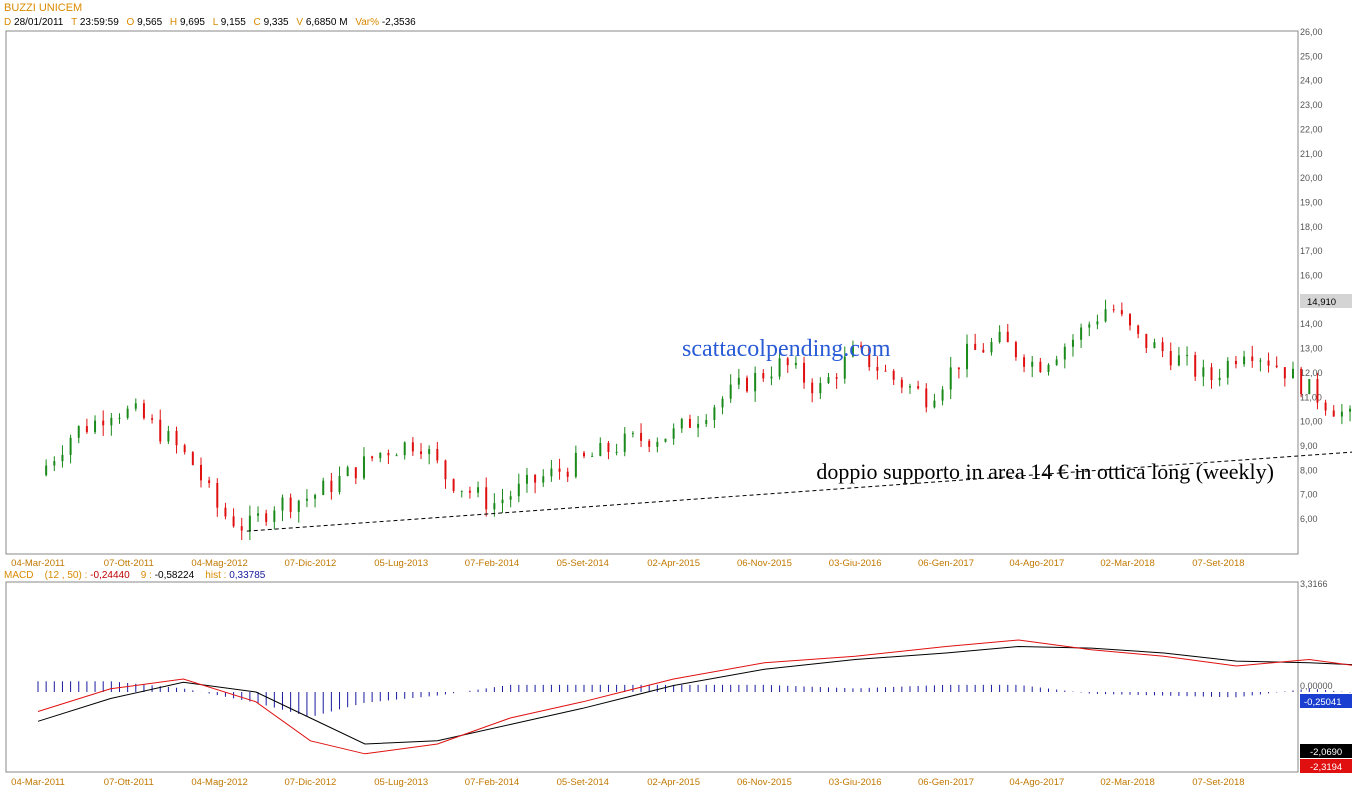 The height and width of the screenshot is (800, 1352). Describe the element at coordinates (110, 575) in the screenshot. I see `macd-value: -0,24440` at that location.